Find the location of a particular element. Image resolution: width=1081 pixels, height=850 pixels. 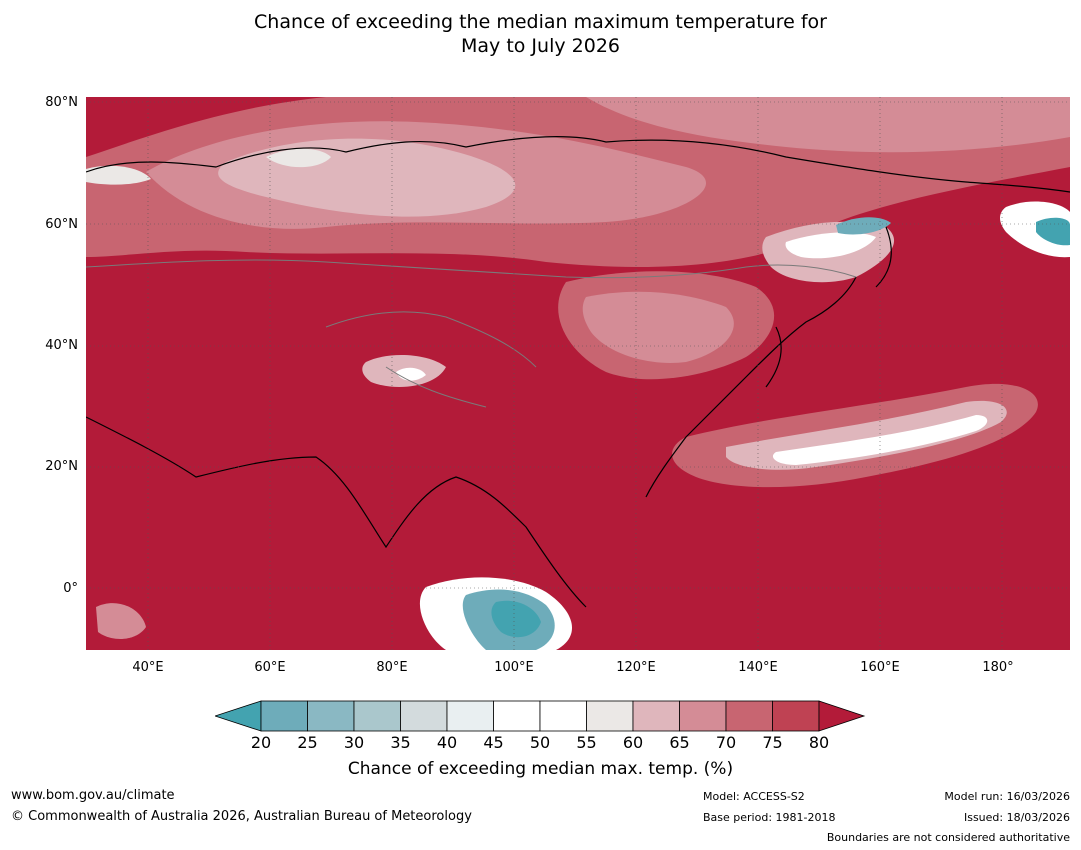

lat-label-80n: 80°N is located at coordinates (61, 102).